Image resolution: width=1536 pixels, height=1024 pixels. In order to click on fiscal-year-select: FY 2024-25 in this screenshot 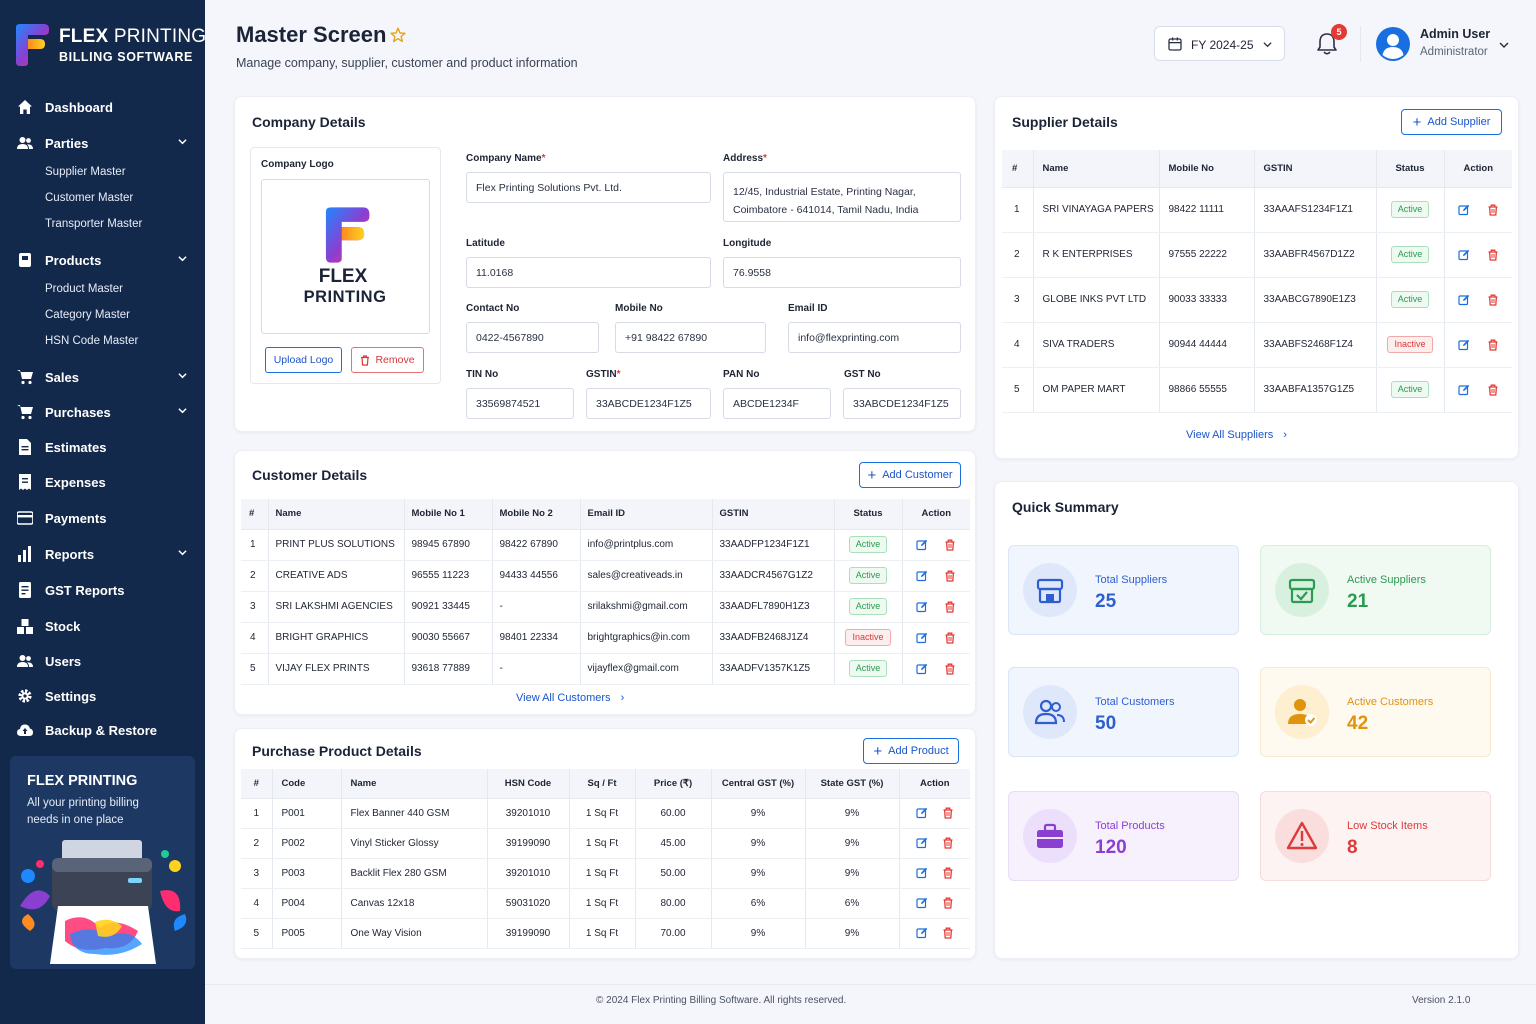, I will do `click(1219, 43)`.